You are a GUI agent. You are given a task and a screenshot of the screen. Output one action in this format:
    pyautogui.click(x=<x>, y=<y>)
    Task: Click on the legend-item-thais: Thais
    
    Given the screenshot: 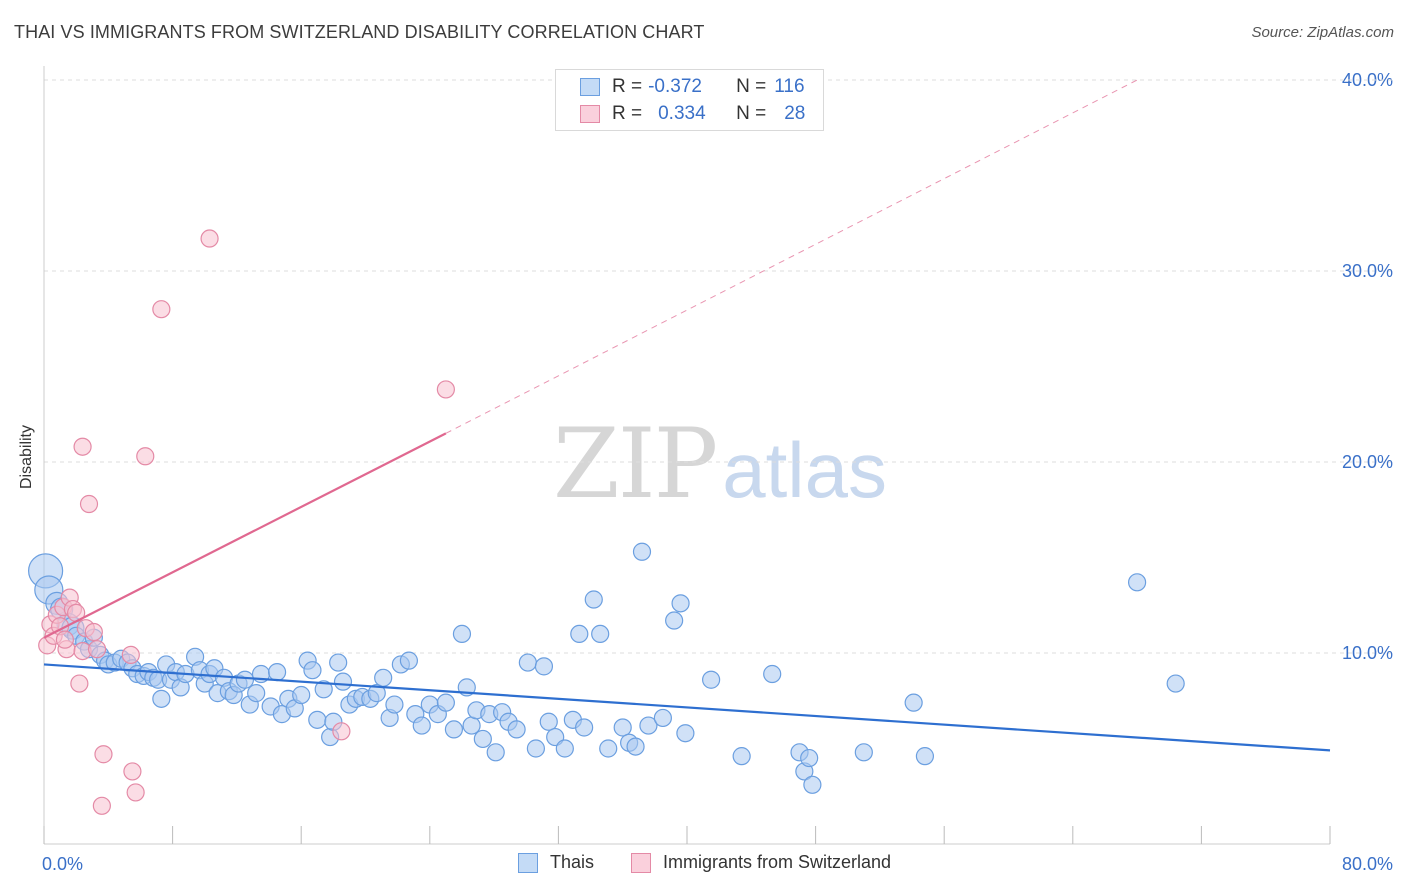 What is the action you would take?
    pyautogui.click(x=556, y=862)
    